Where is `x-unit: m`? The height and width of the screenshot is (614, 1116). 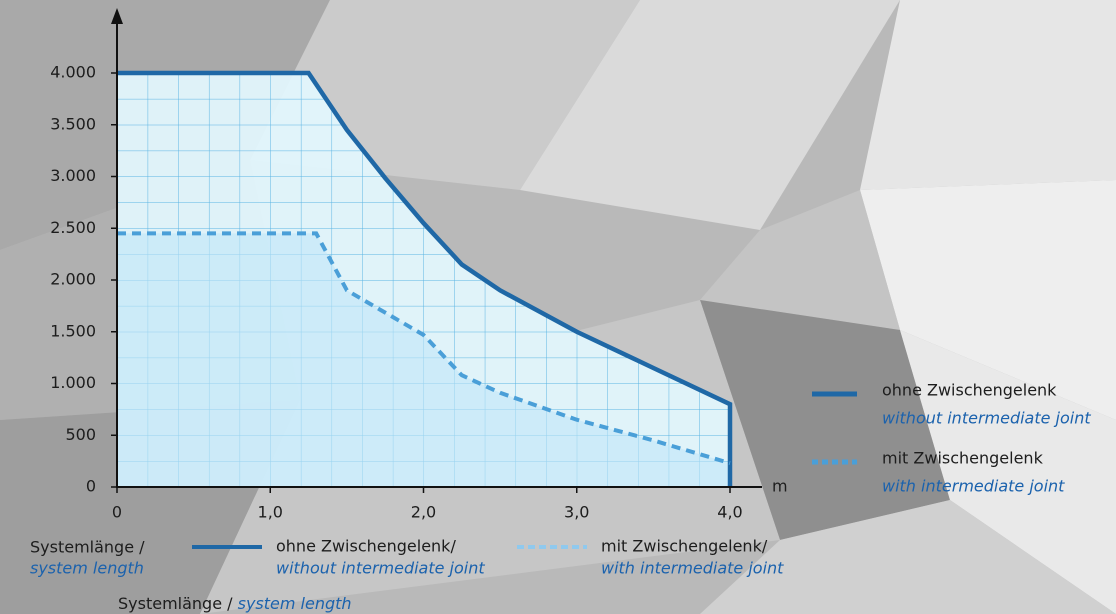
x-unit: m is located at coordinates (780, 486).